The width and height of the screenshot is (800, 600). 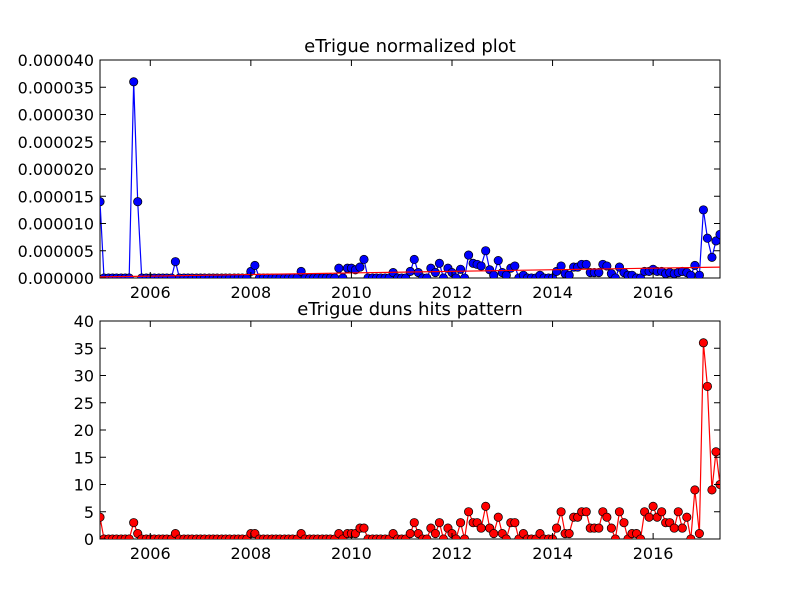 I want to click on y-tick-label: 0, so click(x=89, y=539).